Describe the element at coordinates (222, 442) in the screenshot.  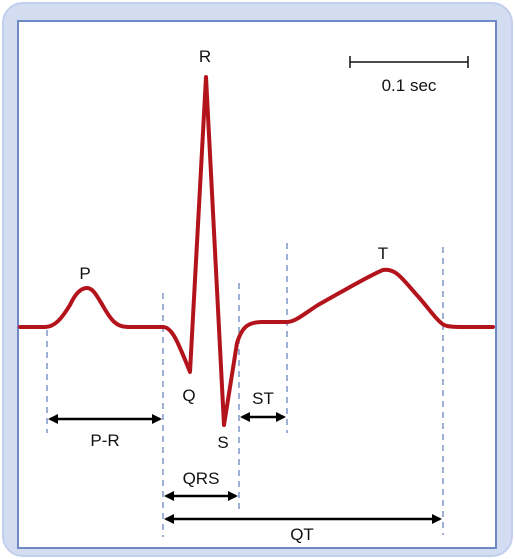
I see `wave-label-s: S` at that location.